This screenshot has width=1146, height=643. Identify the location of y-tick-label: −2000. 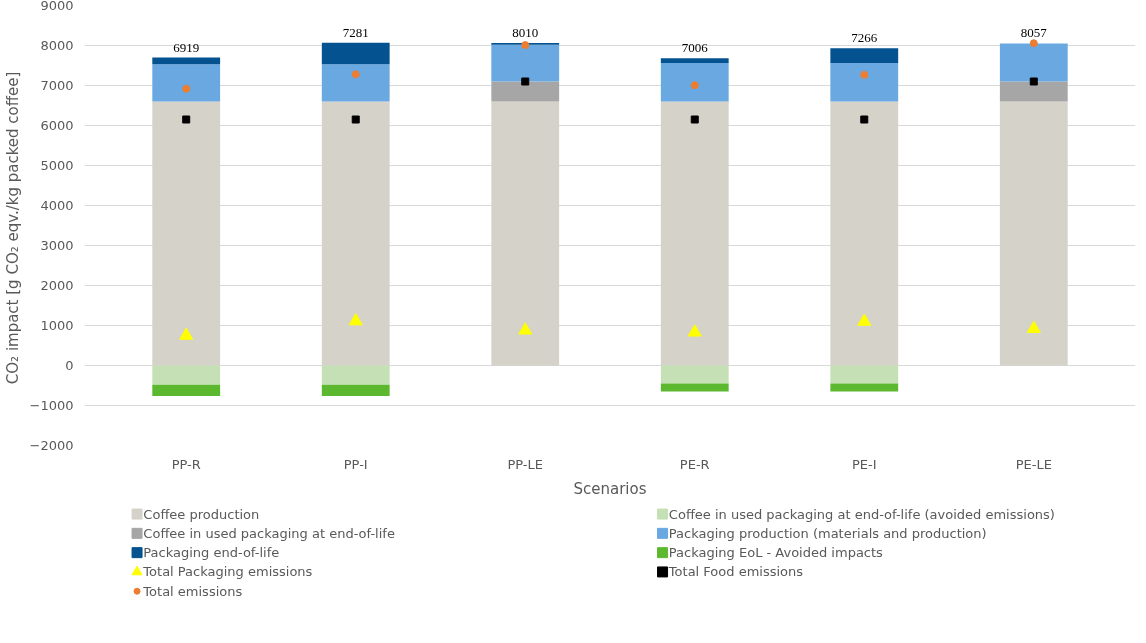
(51, 445).